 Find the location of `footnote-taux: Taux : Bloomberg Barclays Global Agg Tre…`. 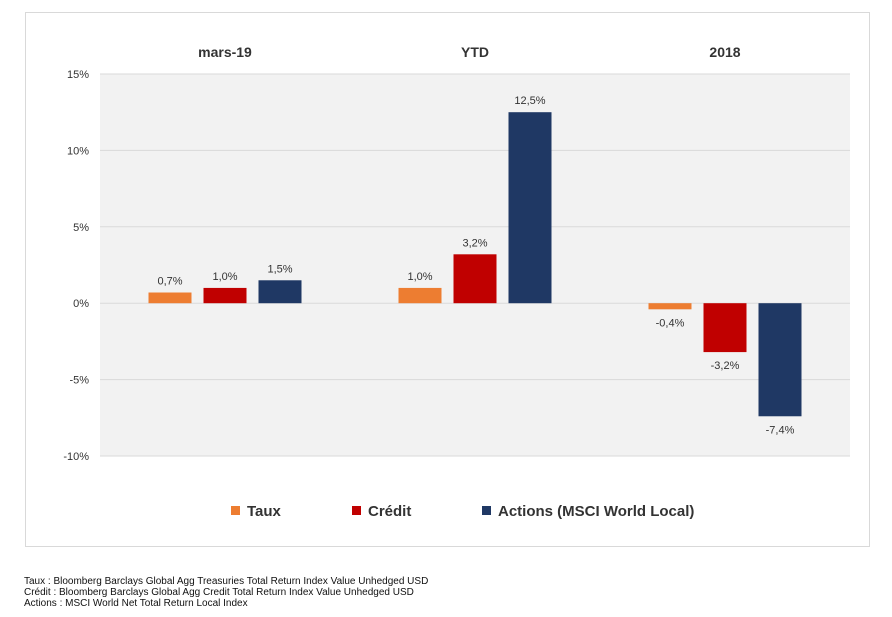

footnote-taux: Taux : Bloomberg Barclays Global Agg Tre… is located at coordinates (226, 581).